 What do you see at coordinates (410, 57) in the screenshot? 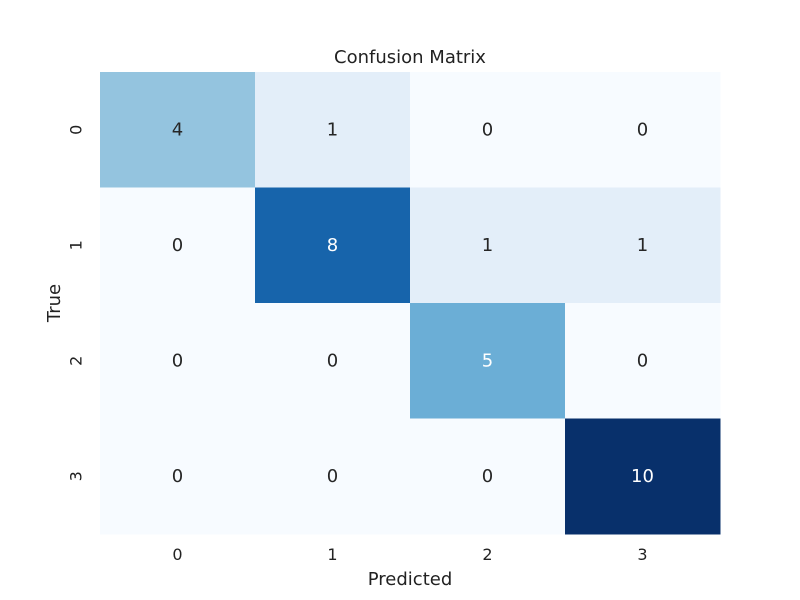
I see `chart-title: Confusion Matrix` at bounding box center [410, 57].